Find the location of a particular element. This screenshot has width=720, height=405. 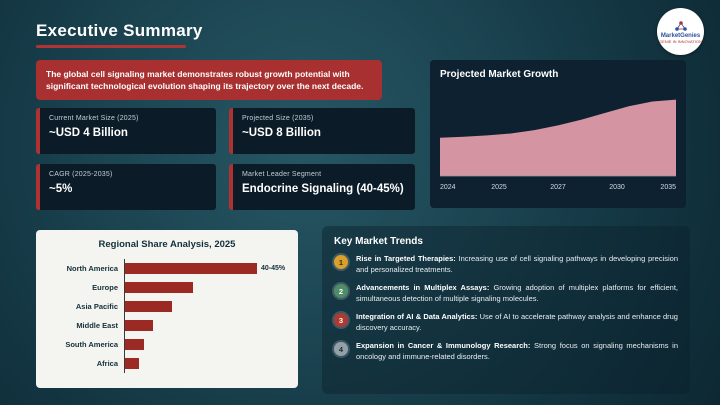

molecule-icon is located at coordinates (680, 25).